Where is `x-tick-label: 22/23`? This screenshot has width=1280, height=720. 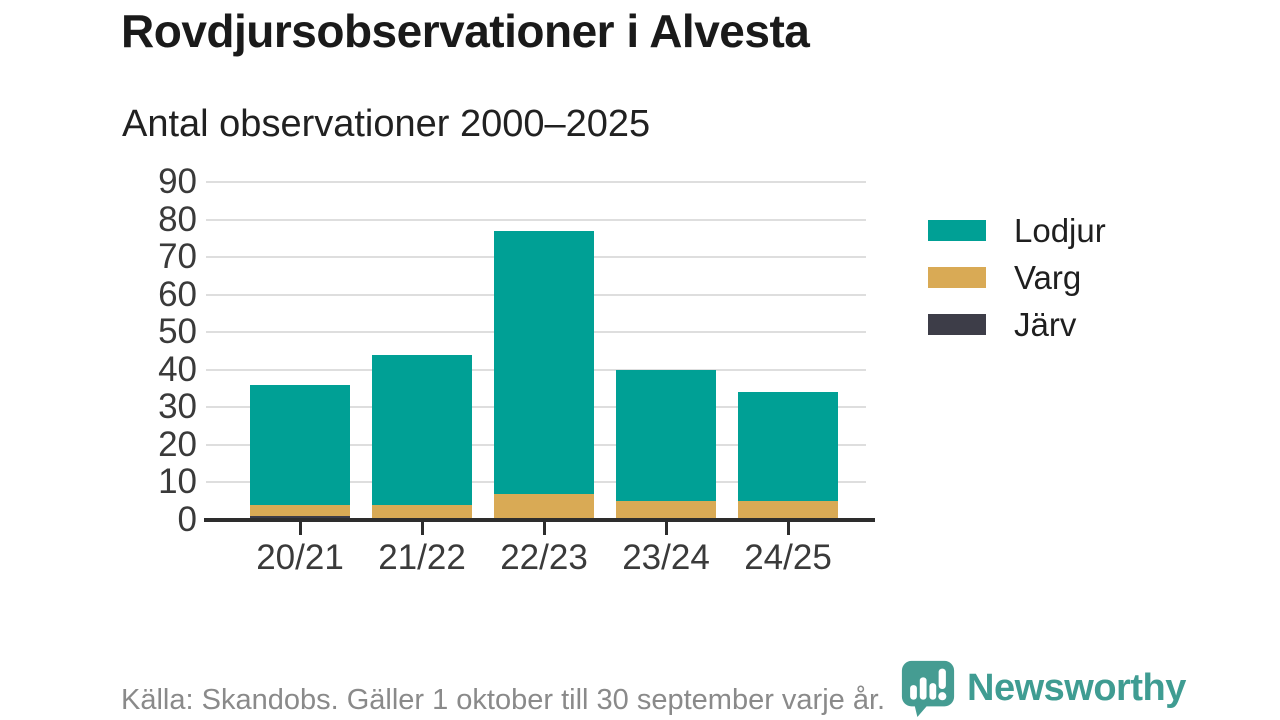 x-tick-label: 22/23 is located at coordinates (544, 557).